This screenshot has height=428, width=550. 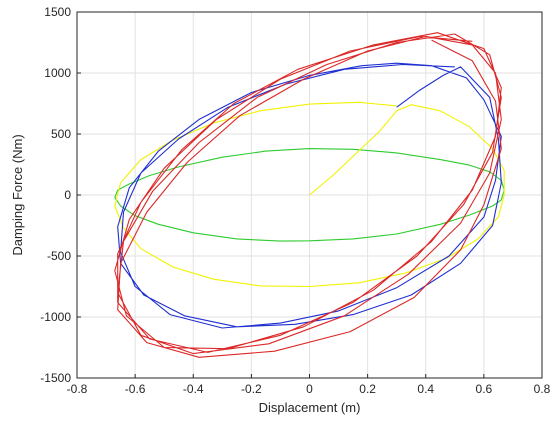 I want to click on x-tick-label: 0.8, so click(x=542, y=389).